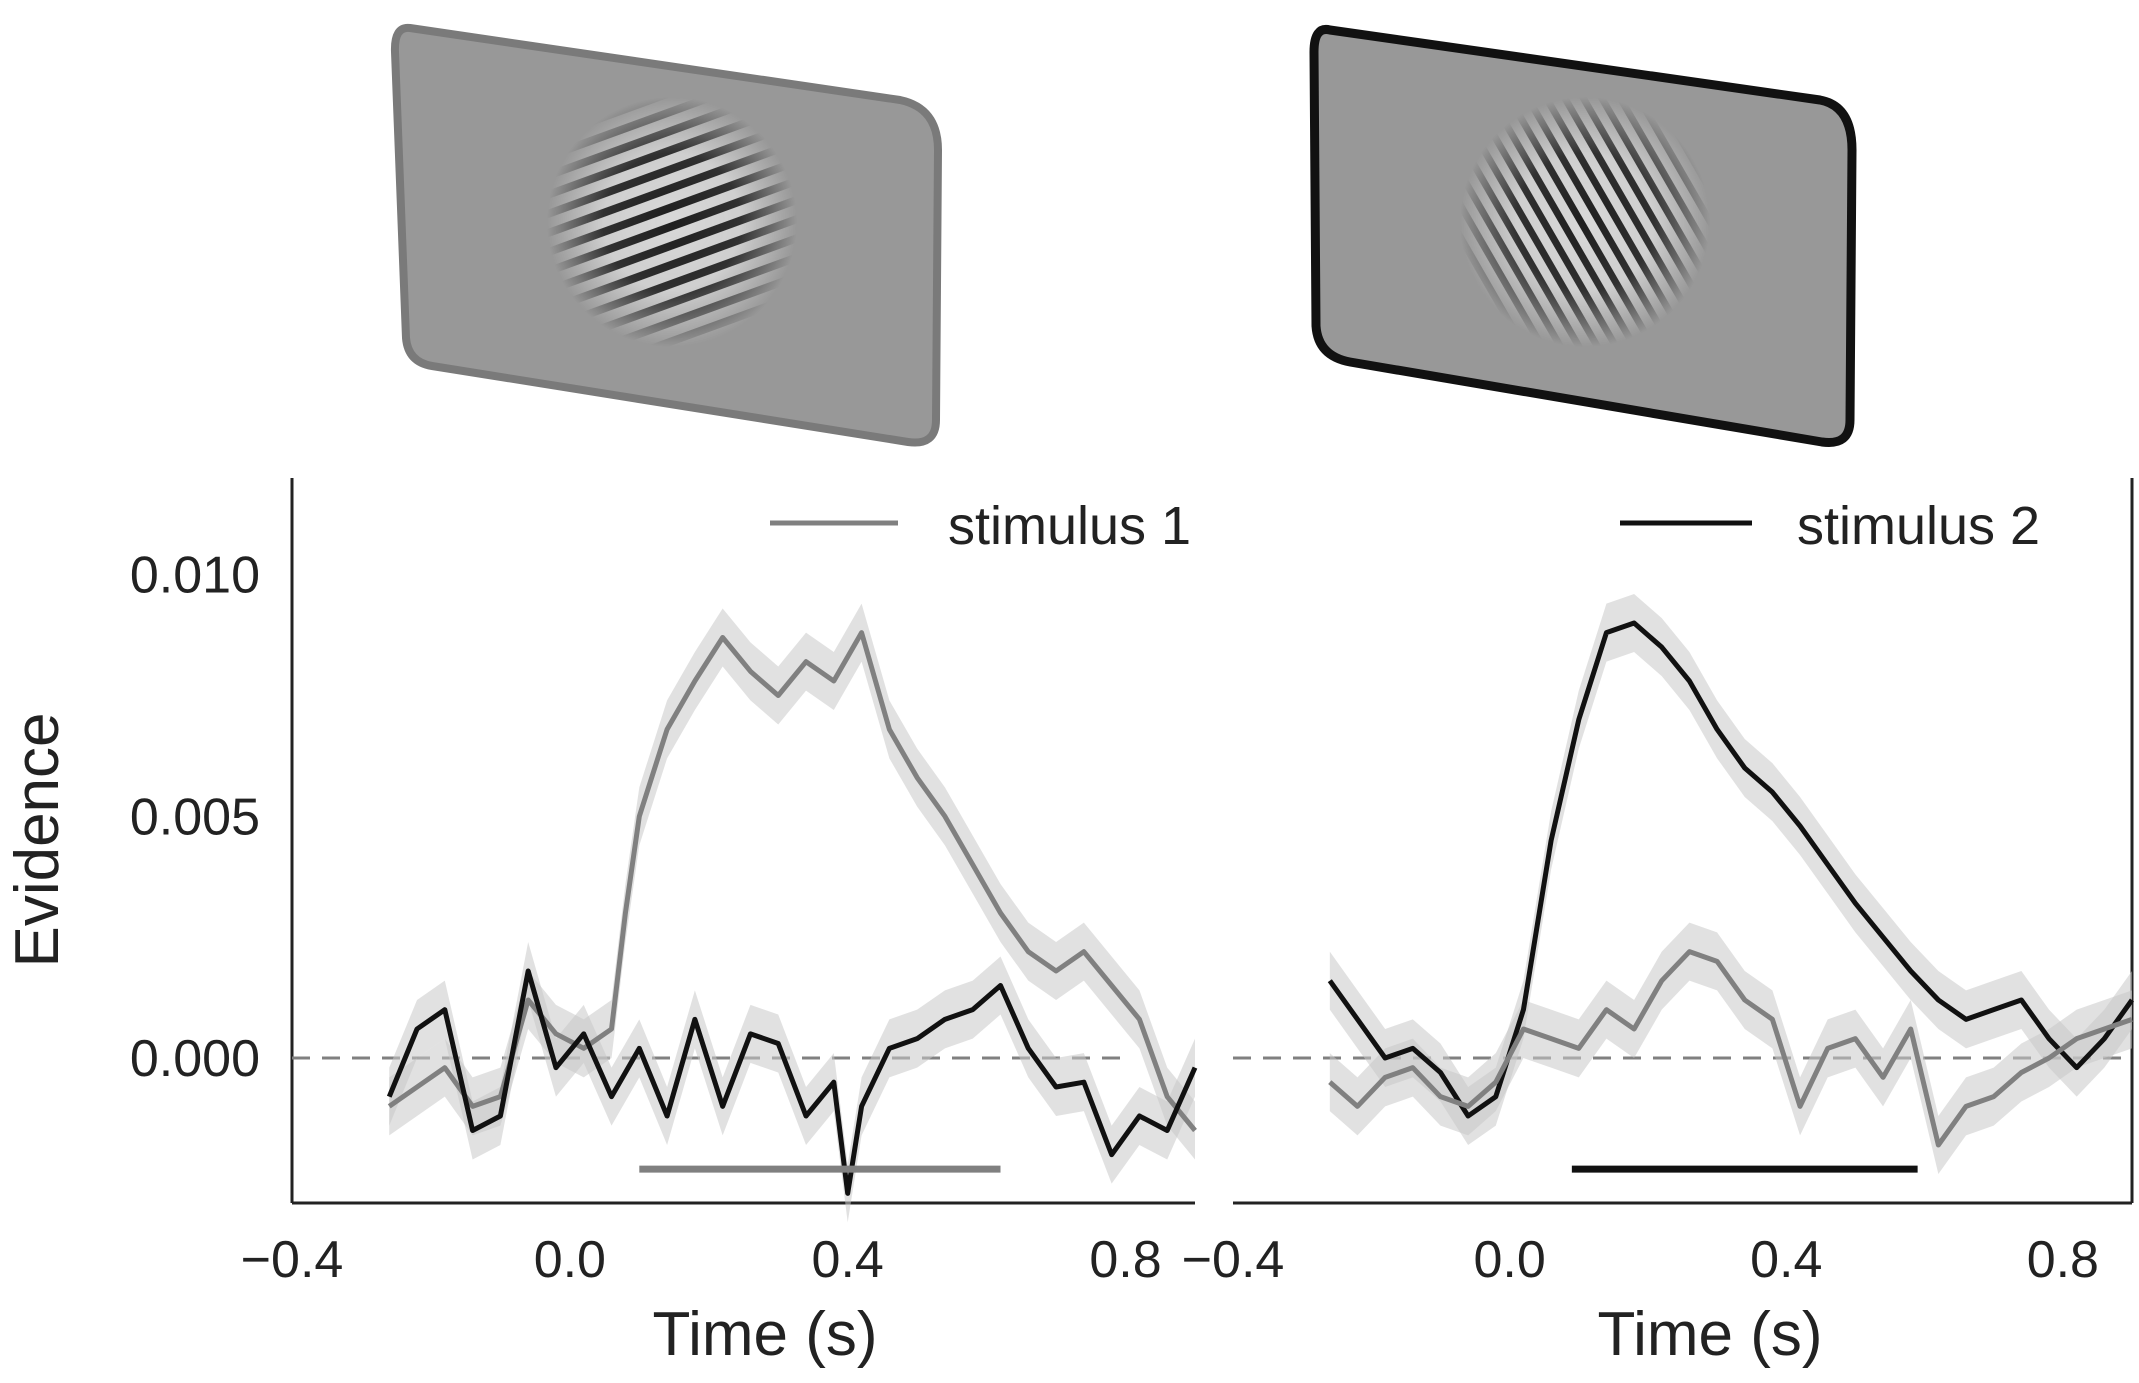 This screenshot has height=1383, width=2139. I want to click on right-series-2-band, so click(1730, 1048).